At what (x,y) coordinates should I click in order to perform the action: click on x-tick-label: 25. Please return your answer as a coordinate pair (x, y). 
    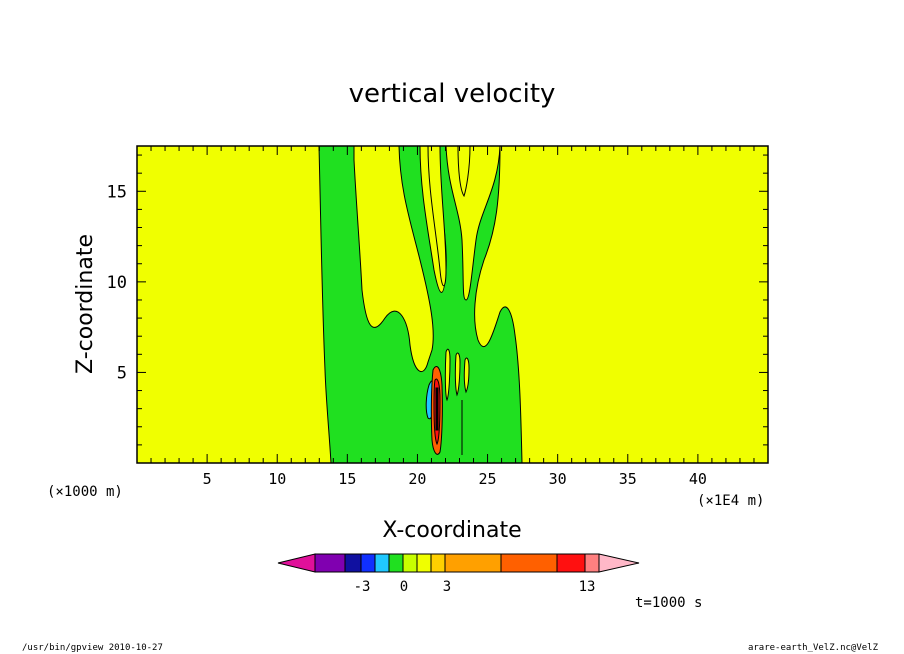
    Looking at the image, I should click on (488, 479).